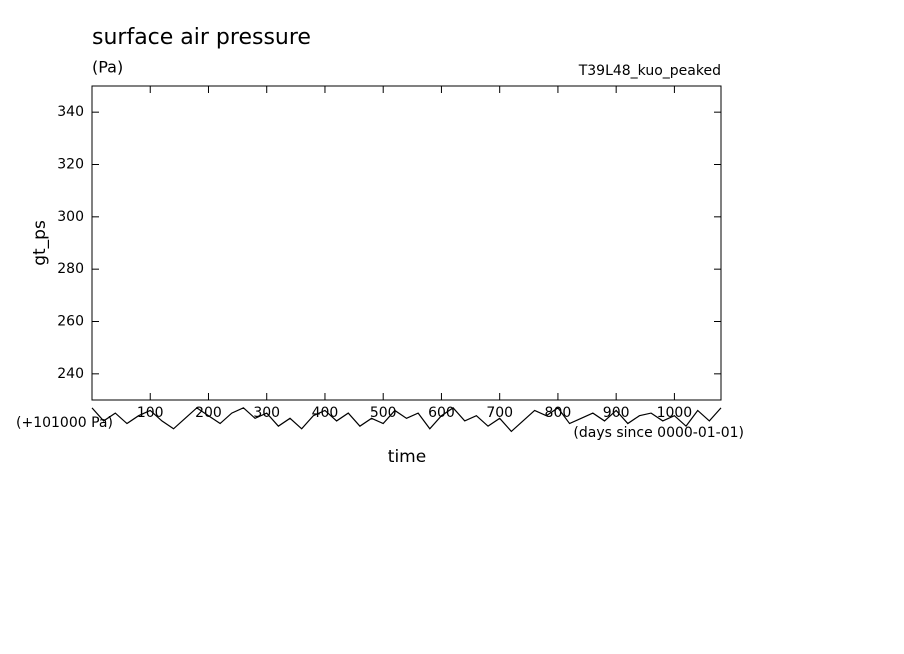 This screenshot has height=654, width=904. Describe the element at coordinates (407, 457) in the screenshot. I see `x-axis-label: time` at that location.